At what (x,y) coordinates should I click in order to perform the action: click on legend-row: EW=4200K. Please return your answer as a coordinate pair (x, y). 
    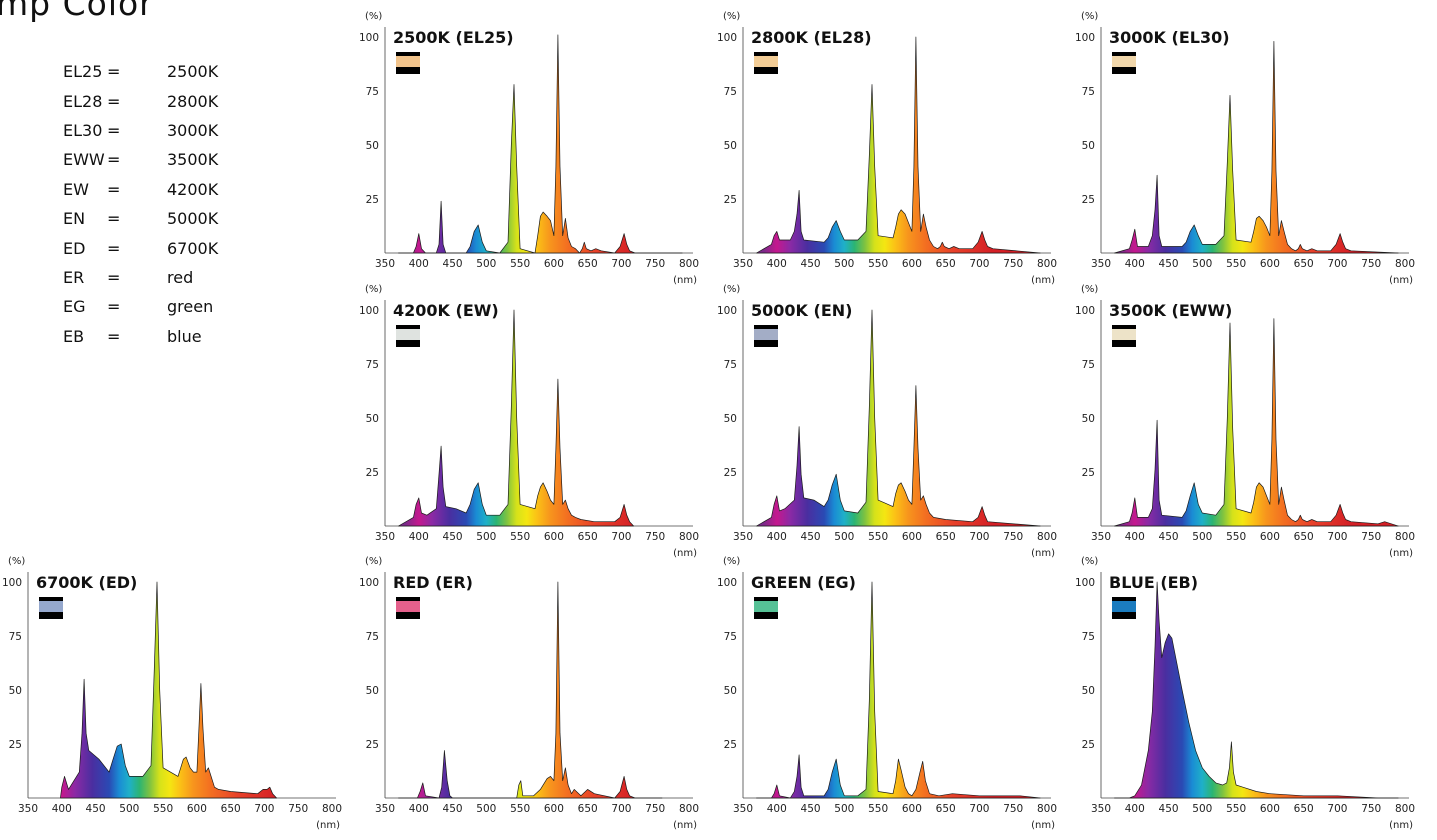
    Looking at the image, I should click on (140, 189).